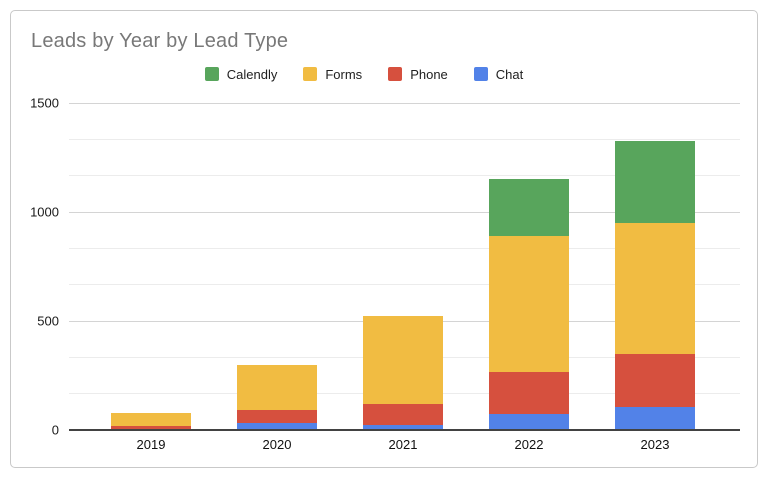 This screenshot has height=479, width=768. I want to click on bar-segment-chat-2023, so click(655, 418).